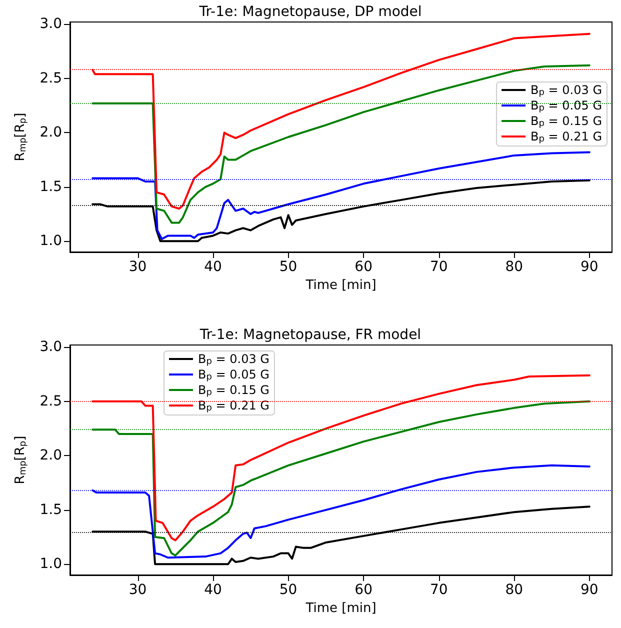  Describe the element at coordinates (310, 12) in the screenshot. I see `chart-title: Tr-1e: Magnetopause, DP model` at that location.